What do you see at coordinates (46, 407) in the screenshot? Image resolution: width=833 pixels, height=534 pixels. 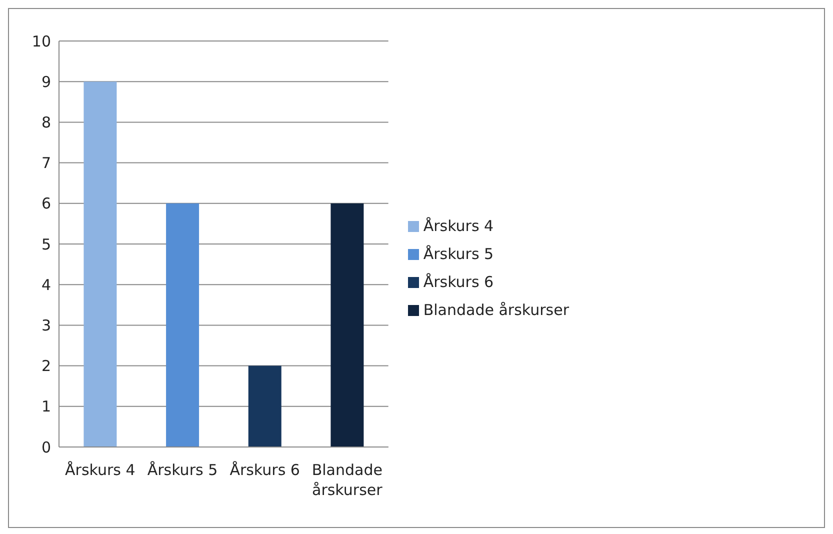 I see `y-tick-label: 1` at bounding box center [46, 407].